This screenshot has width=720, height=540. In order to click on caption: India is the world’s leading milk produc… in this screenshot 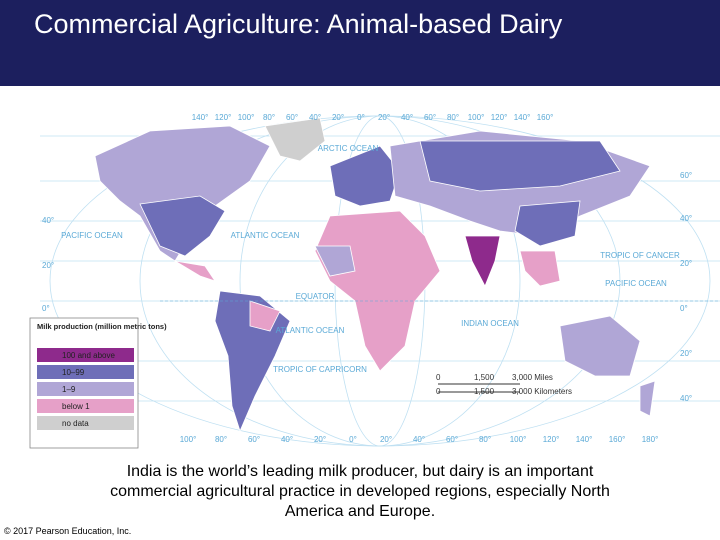, I will do `click(360, 491)`.